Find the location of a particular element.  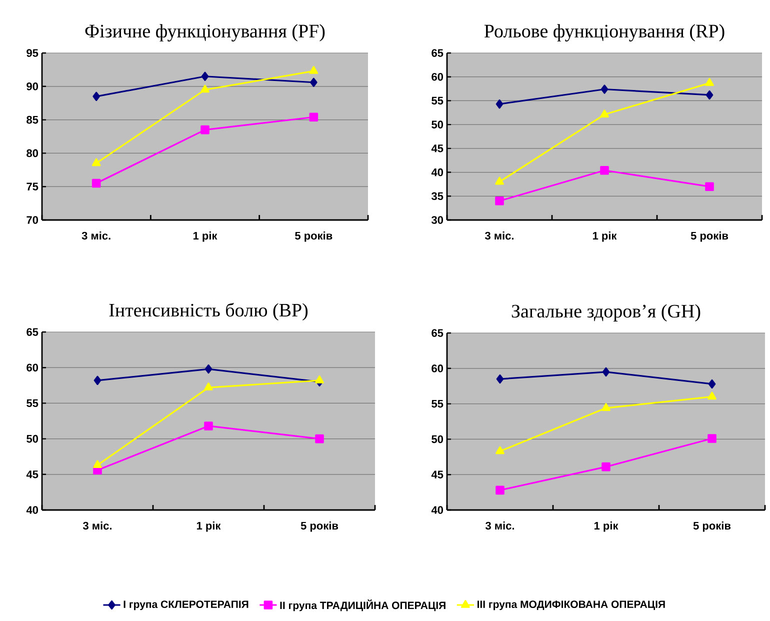

y-tick-label: 35 is located at coordinates (437, 196).